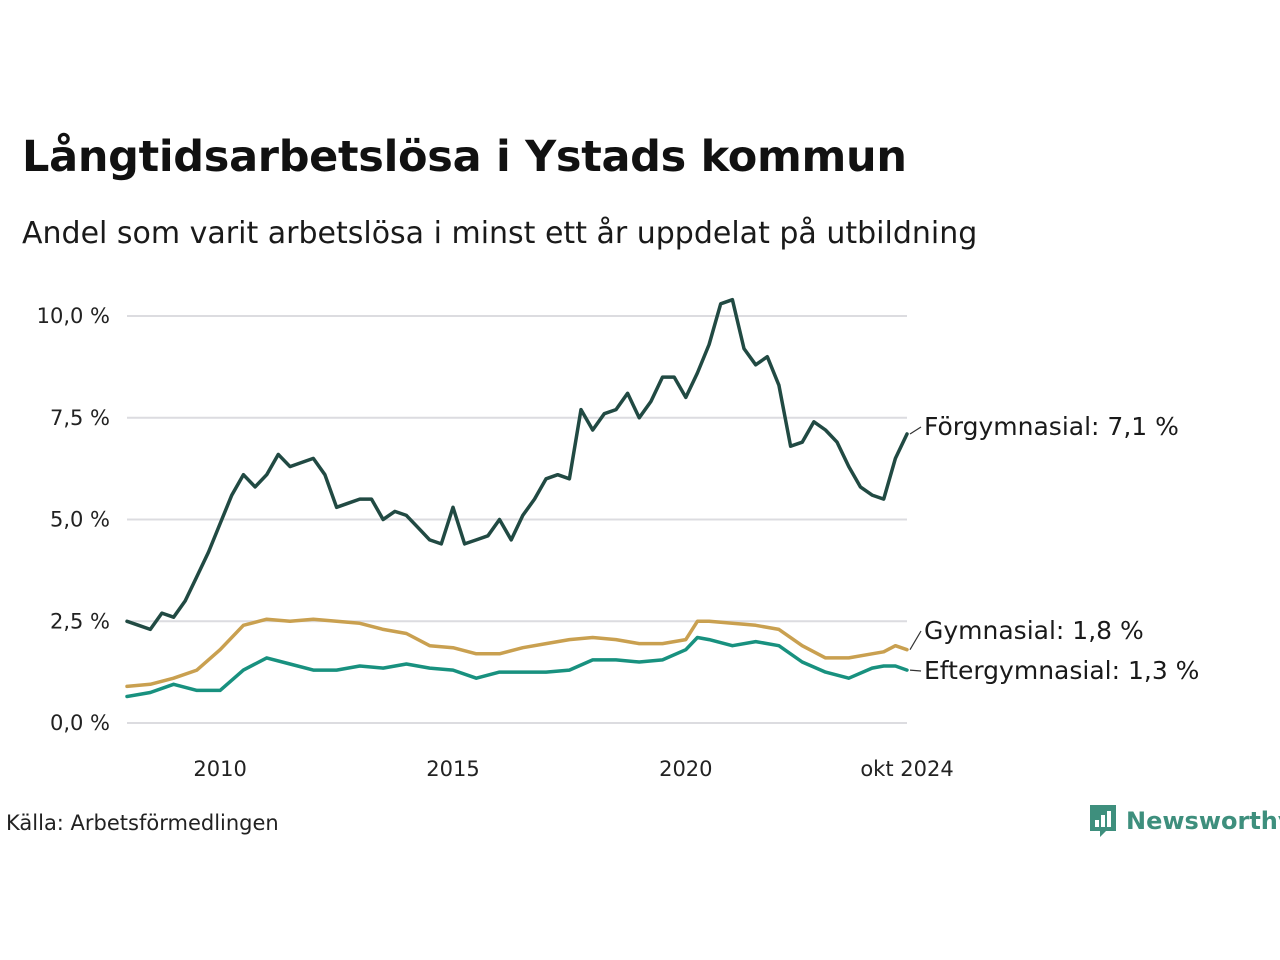 This screenshot has height=960, width=1280. What do you see at coordinates (1034, 630) in the screenshot?
I see `series-label: Gymnasial: 1,8 %` at bounding box center [1034, 630].